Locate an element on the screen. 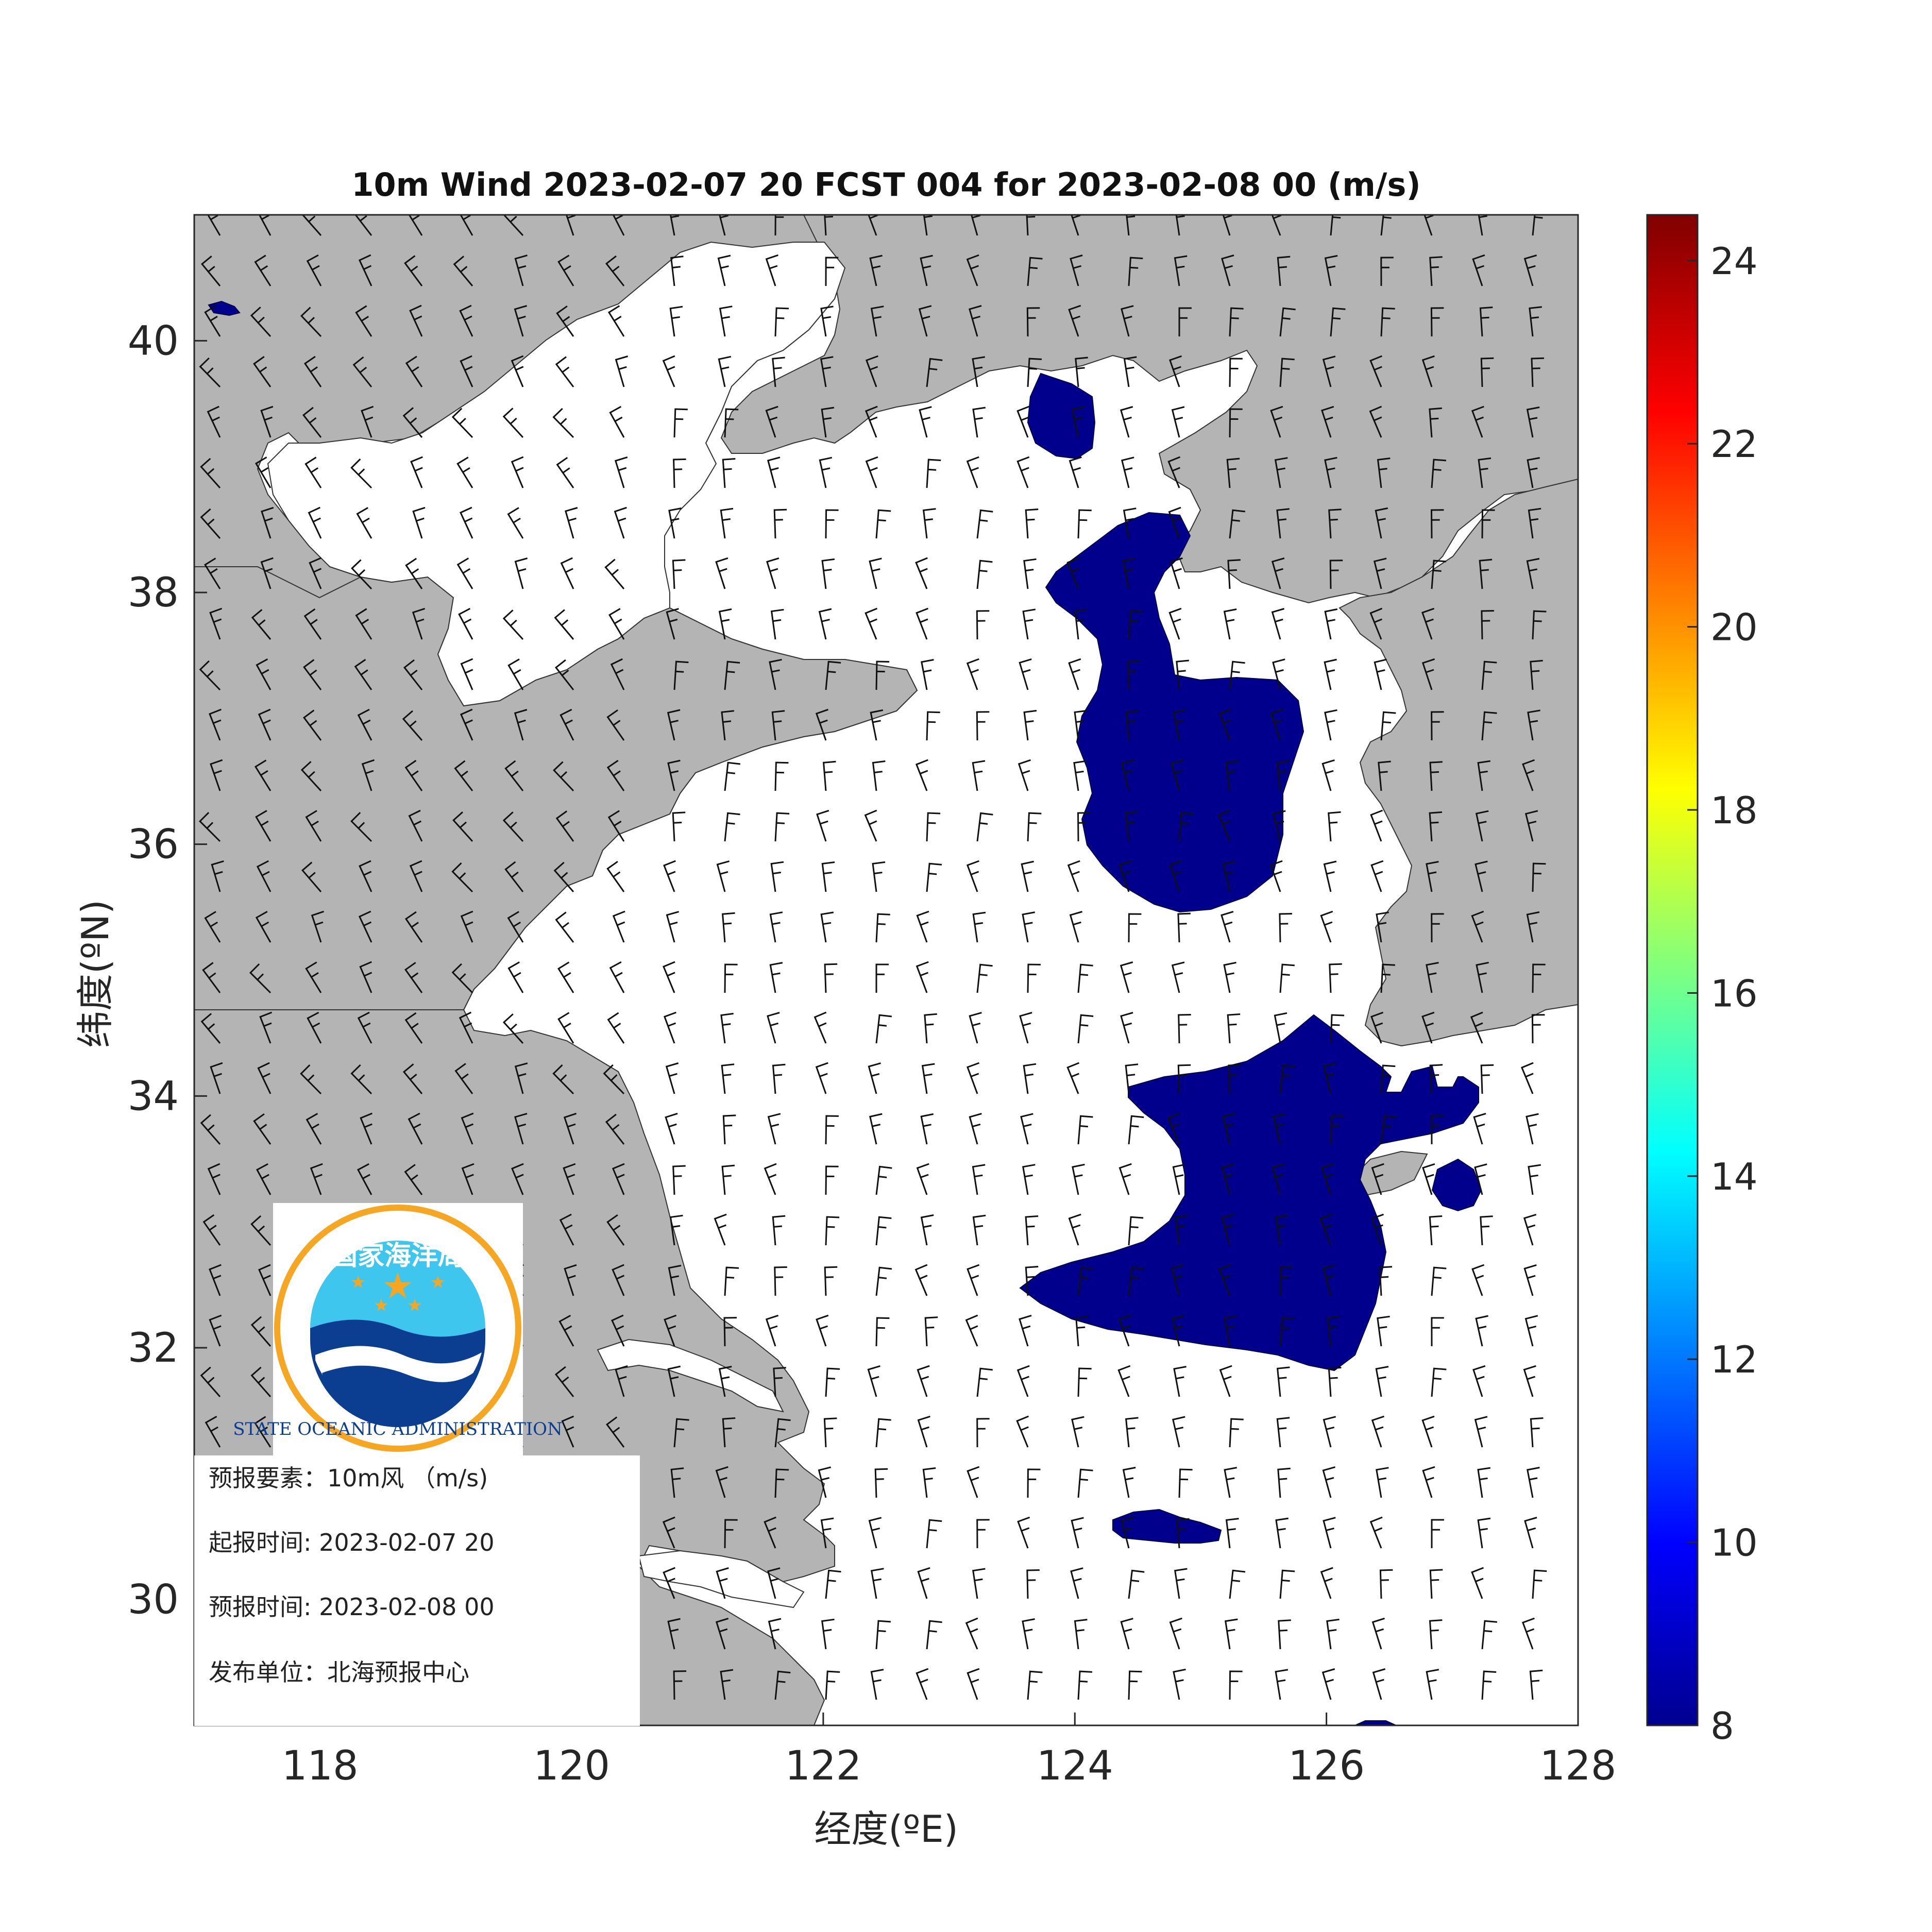  info-element: 预报要素：10m风 （m/s) is located at coordinates (348, 1478).